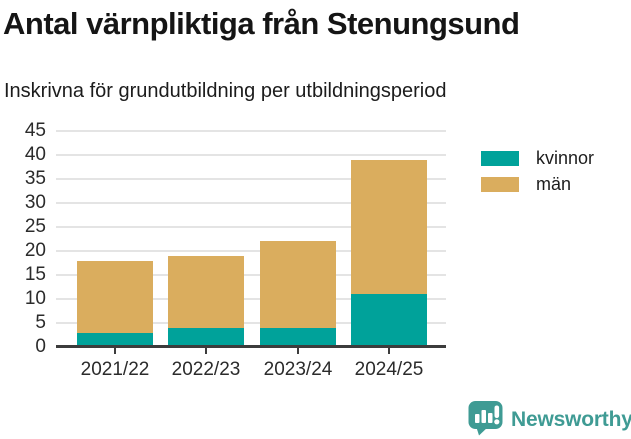 This screenshot has width=631, height=439. I want to click on y-axis-label: 35, so click(35, 178).